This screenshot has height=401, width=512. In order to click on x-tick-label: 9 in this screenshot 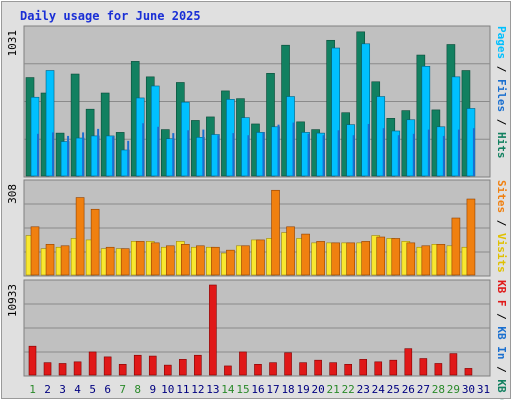, I will do `click(152, 389)`.